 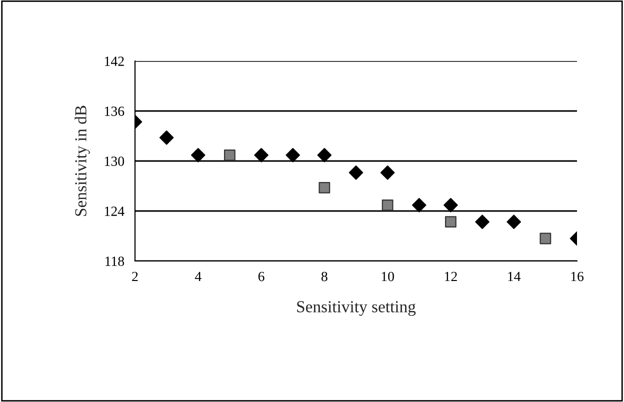 I want to click on y-tick-label: 136, so click(x=114, y=111).